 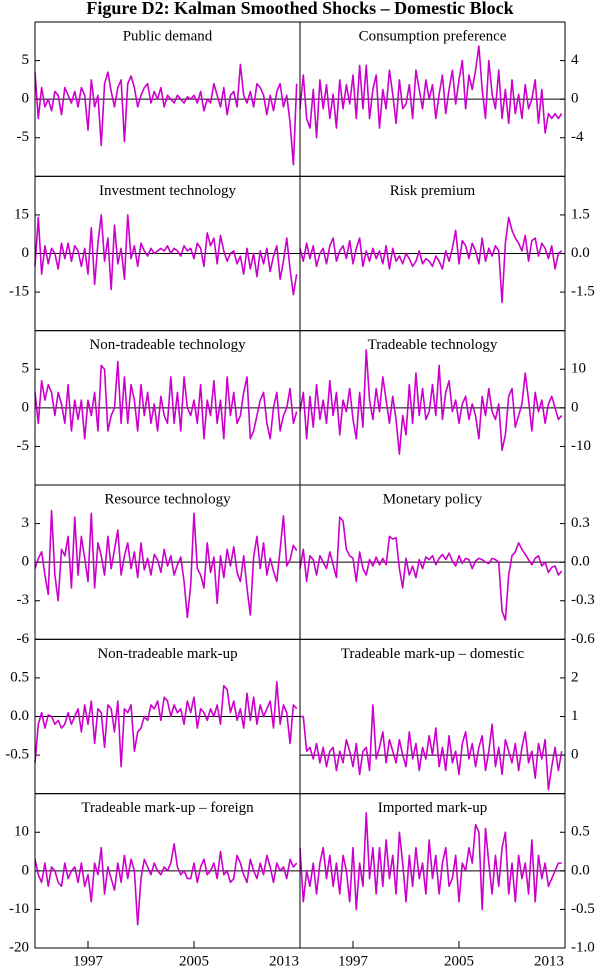 I want to click on panel-title: Non-tradeable mark-up, so click(x=167, y=654).